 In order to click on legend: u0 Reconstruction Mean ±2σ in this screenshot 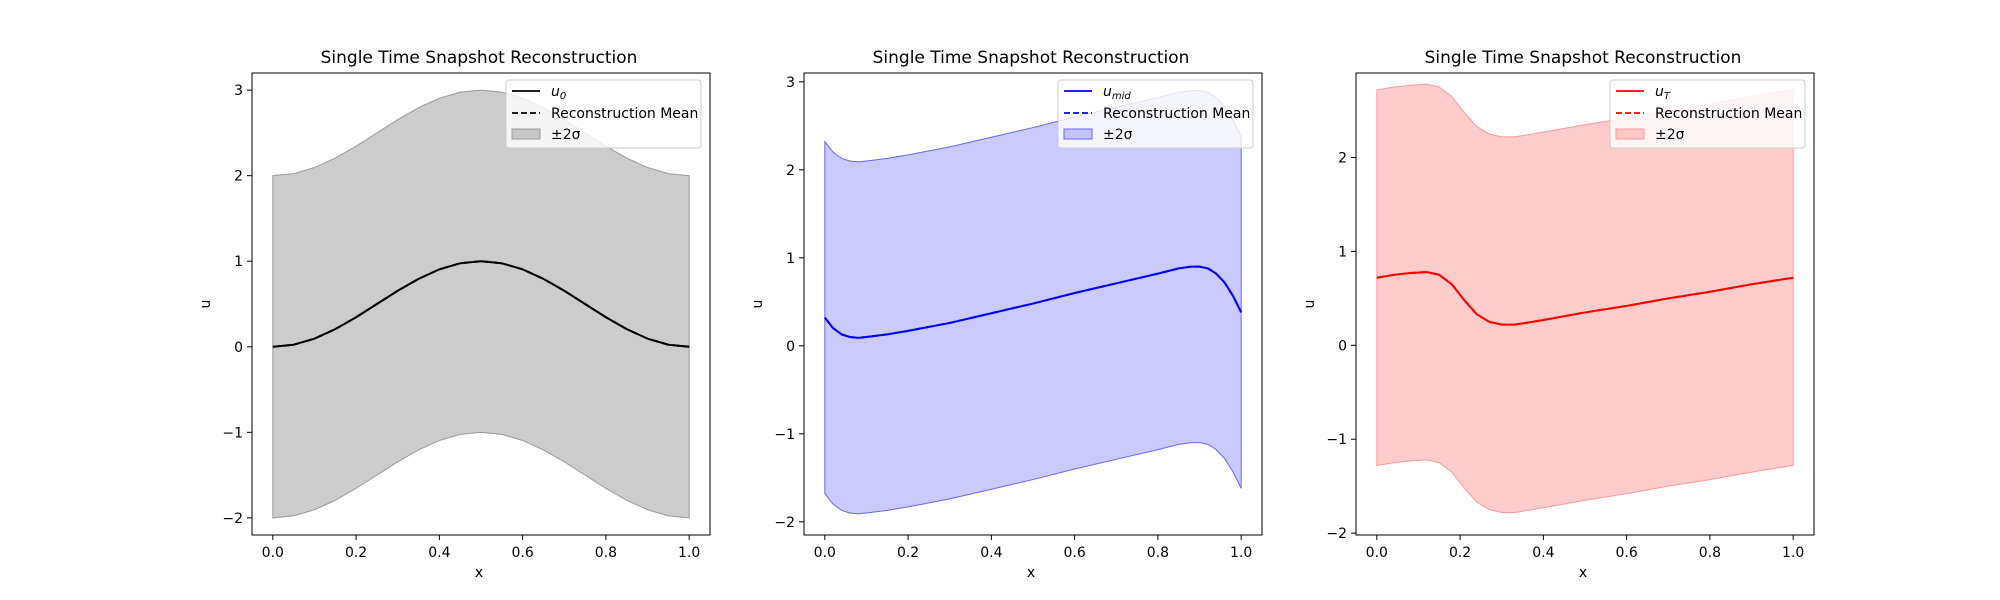, I will do `click(603, 114)`.